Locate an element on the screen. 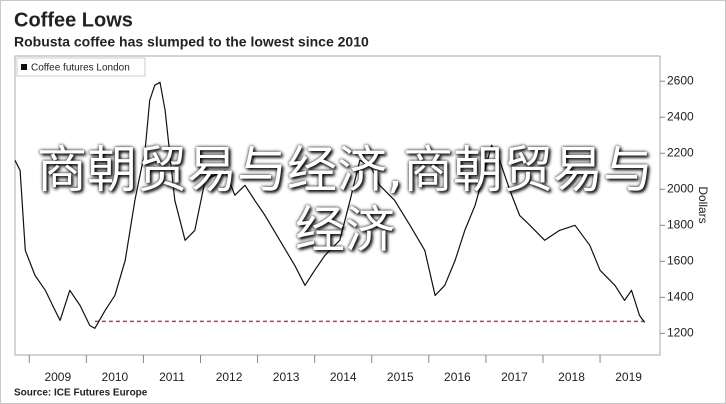 The width and height of the screenshot is (726, 404). legend-box is located at coordinates (81, 67).